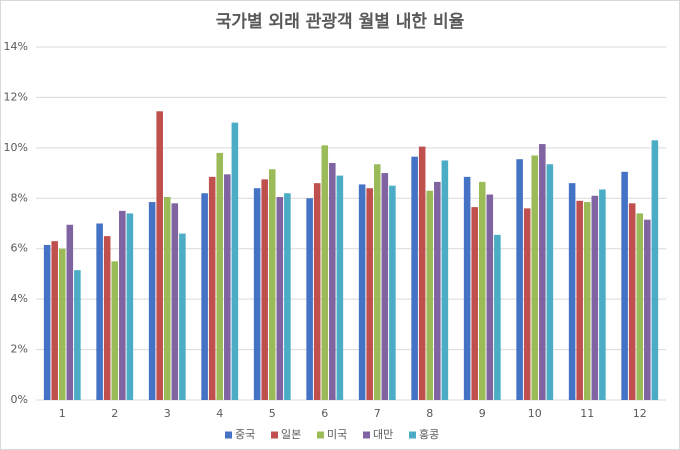 The image size is (680, 450). What do you see at coordinates (219, 413) in the screenshot?
I see `x-tick-label: 4` at bounding box center [219, 413].